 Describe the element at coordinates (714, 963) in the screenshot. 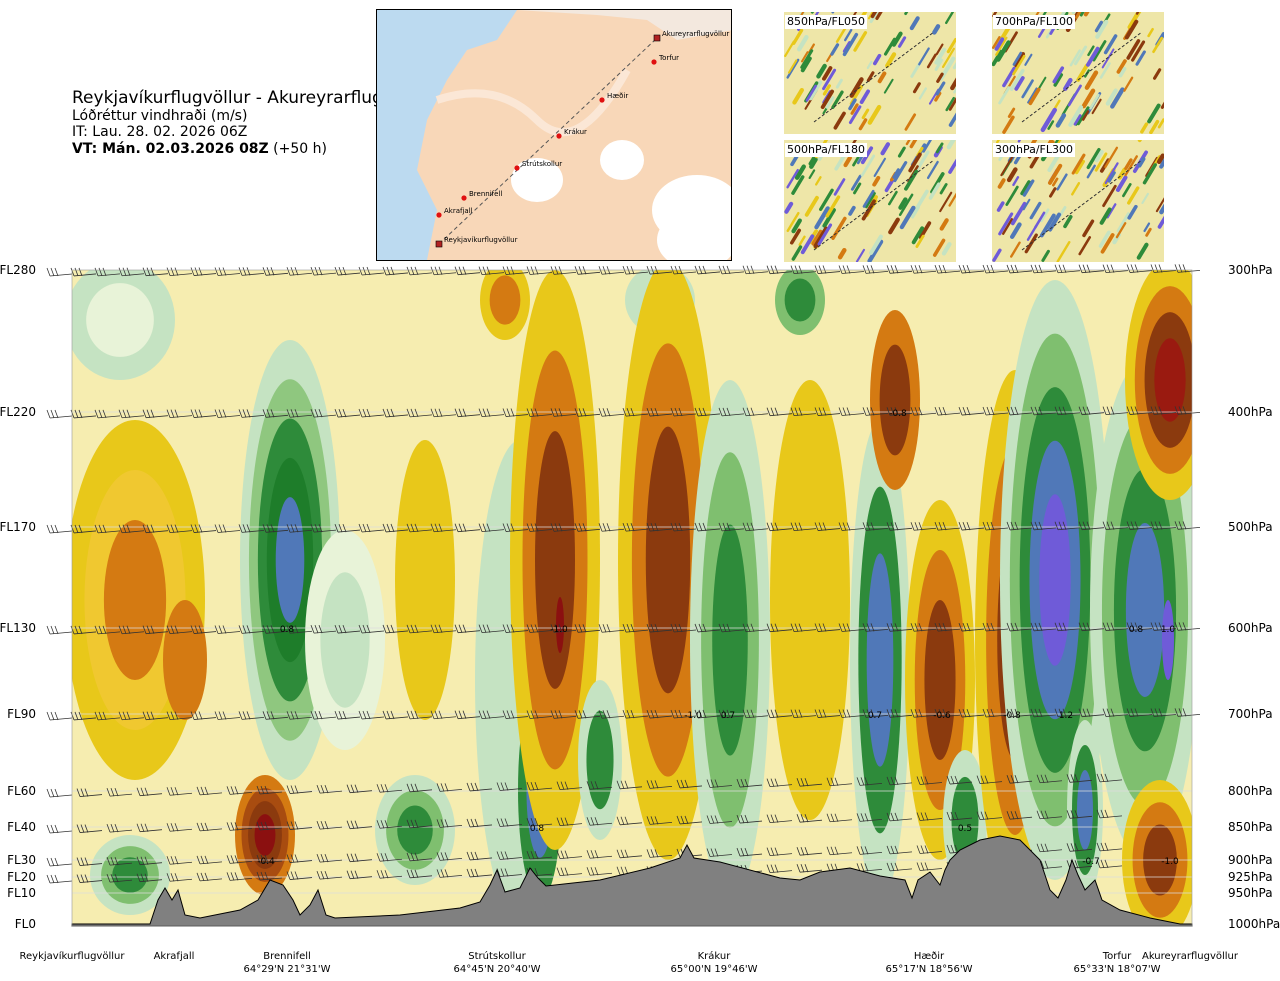

I see `location-label: Krákur 65°00'N 19°46'W` at that location.